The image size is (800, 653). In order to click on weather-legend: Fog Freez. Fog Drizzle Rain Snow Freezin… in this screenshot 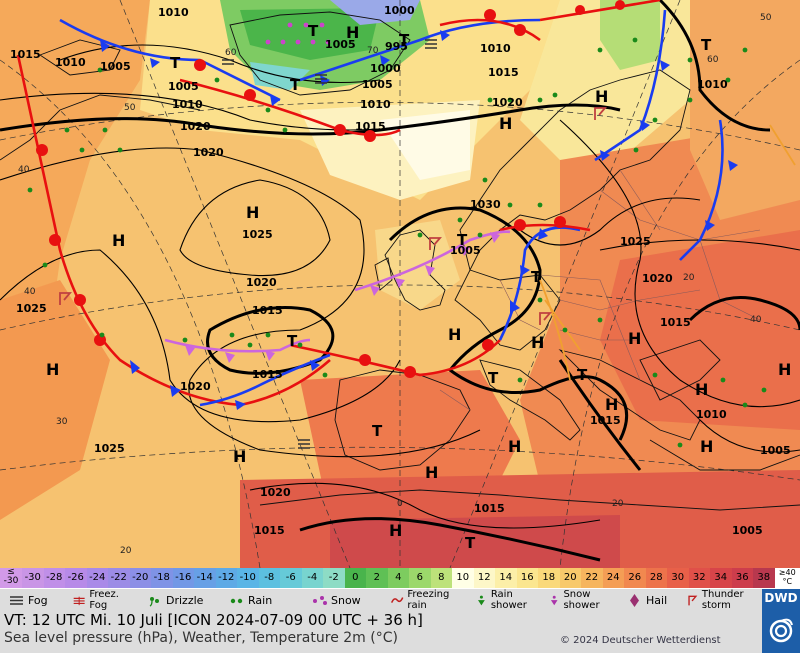, I will do `click(381, 600)`.